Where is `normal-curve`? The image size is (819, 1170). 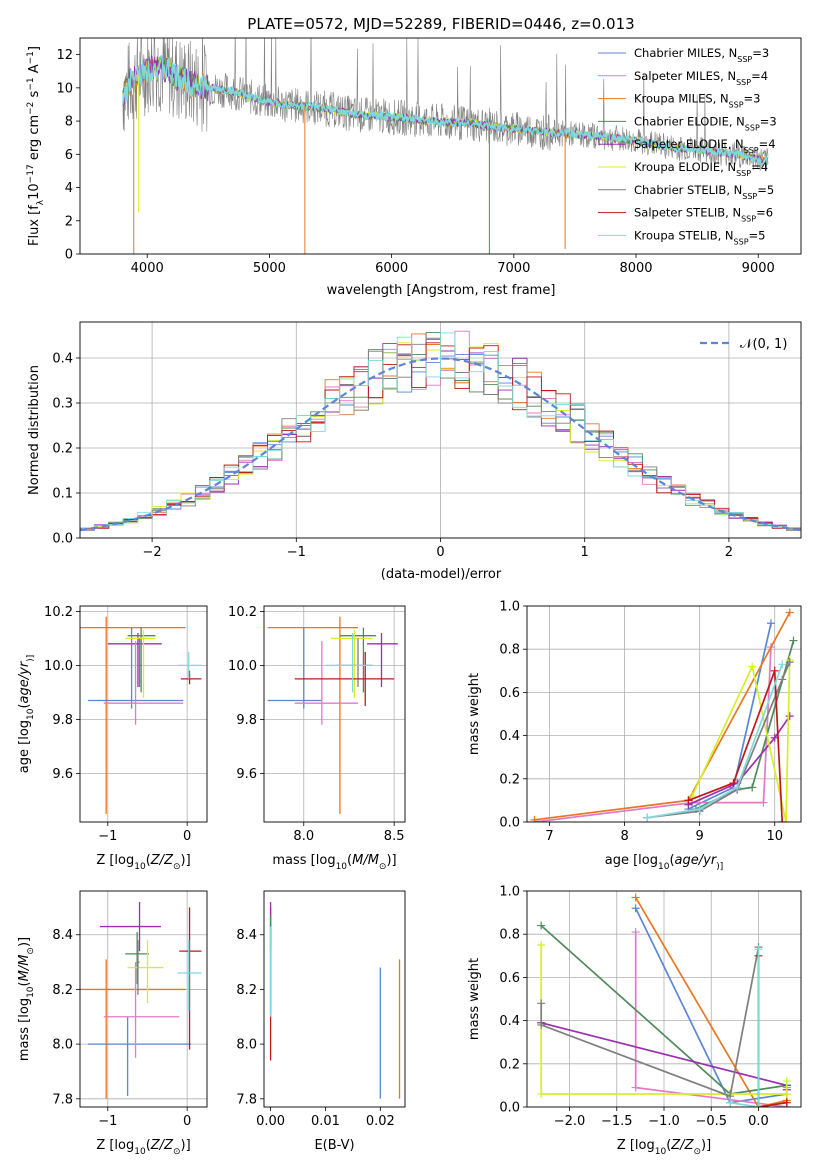 normal-curve is located at coordinates (440, 444).